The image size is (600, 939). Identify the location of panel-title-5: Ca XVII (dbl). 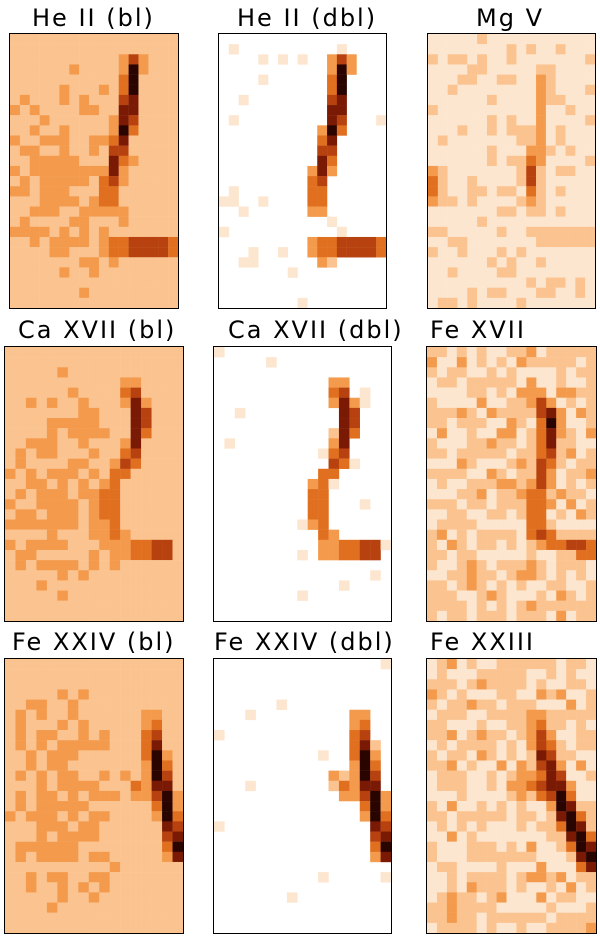
(316, 330).